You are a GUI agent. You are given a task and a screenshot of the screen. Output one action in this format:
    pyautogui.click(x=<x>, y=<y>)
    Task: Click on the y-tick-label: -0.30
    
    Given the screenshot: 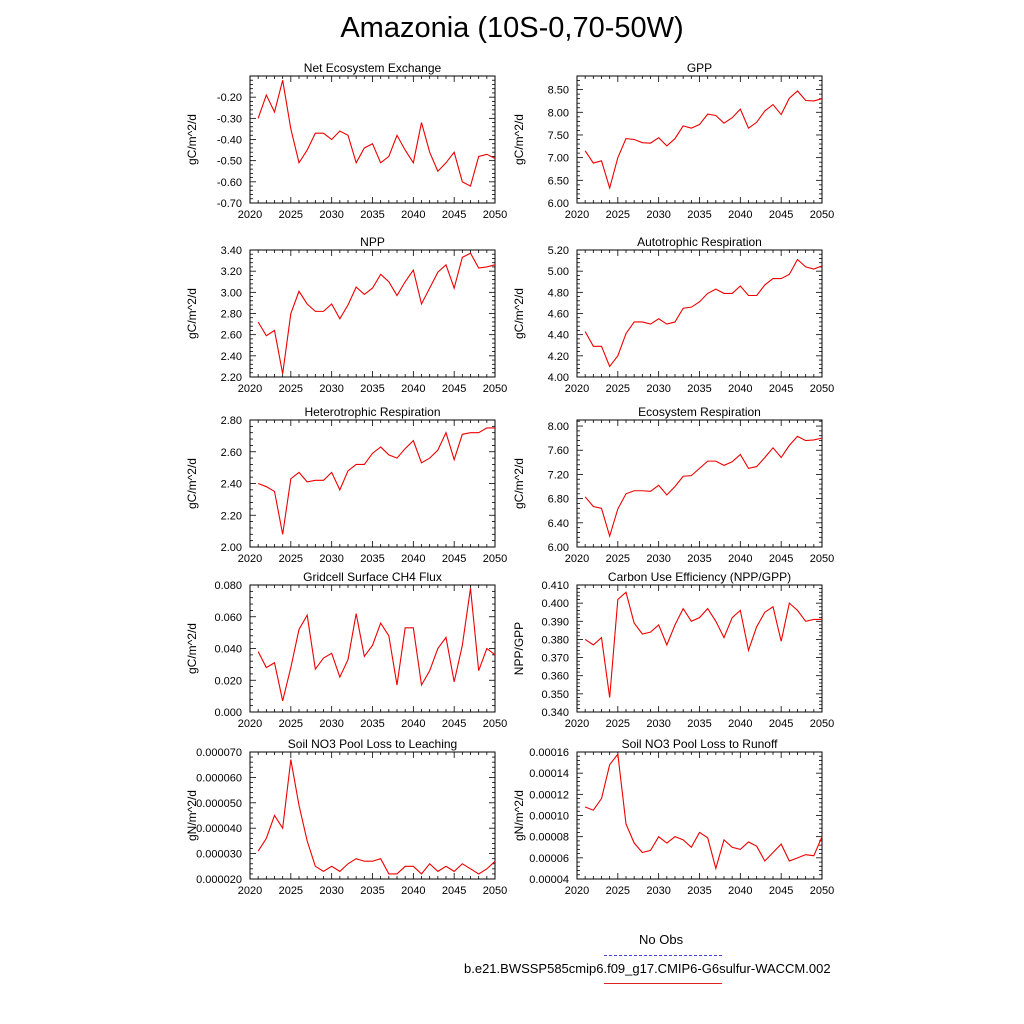 What is the action you would take?
    pyautogui.click(x=229, y=119)
    